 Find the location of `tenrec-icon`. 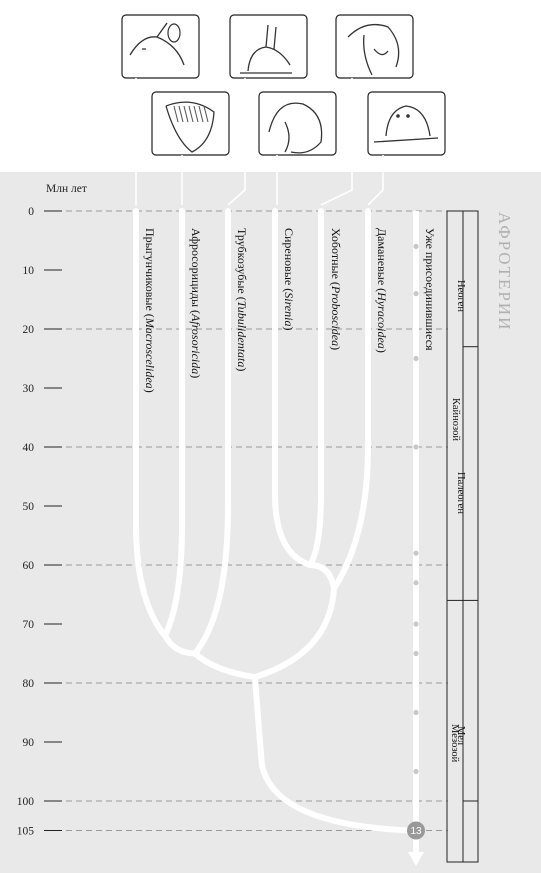

tenrec-icon is located at coordinates (190, 123).